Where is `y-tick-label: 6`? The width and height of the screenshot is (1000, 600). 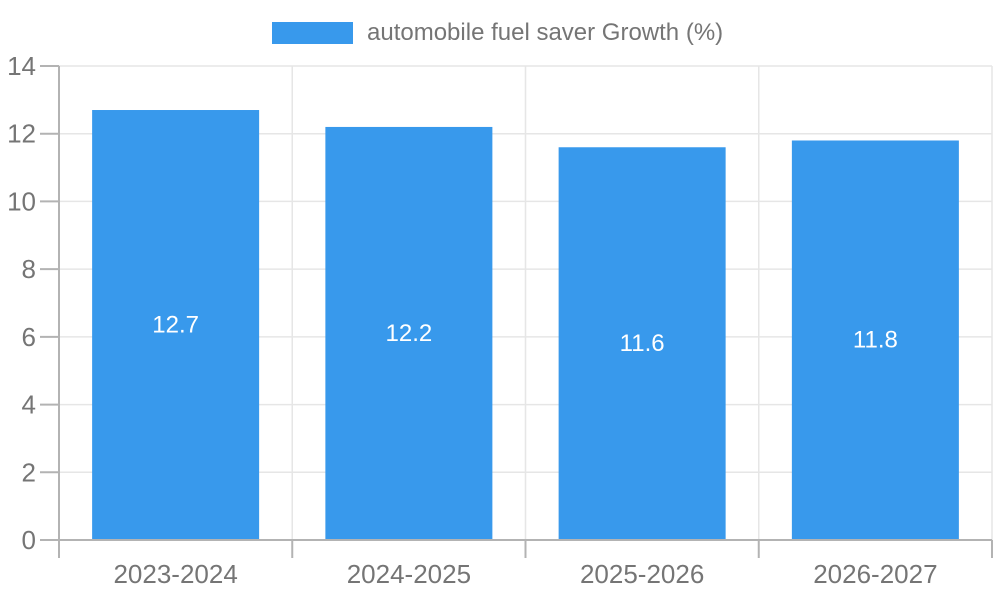 y-tick-label: 6 is located at coordinates (29, 337).